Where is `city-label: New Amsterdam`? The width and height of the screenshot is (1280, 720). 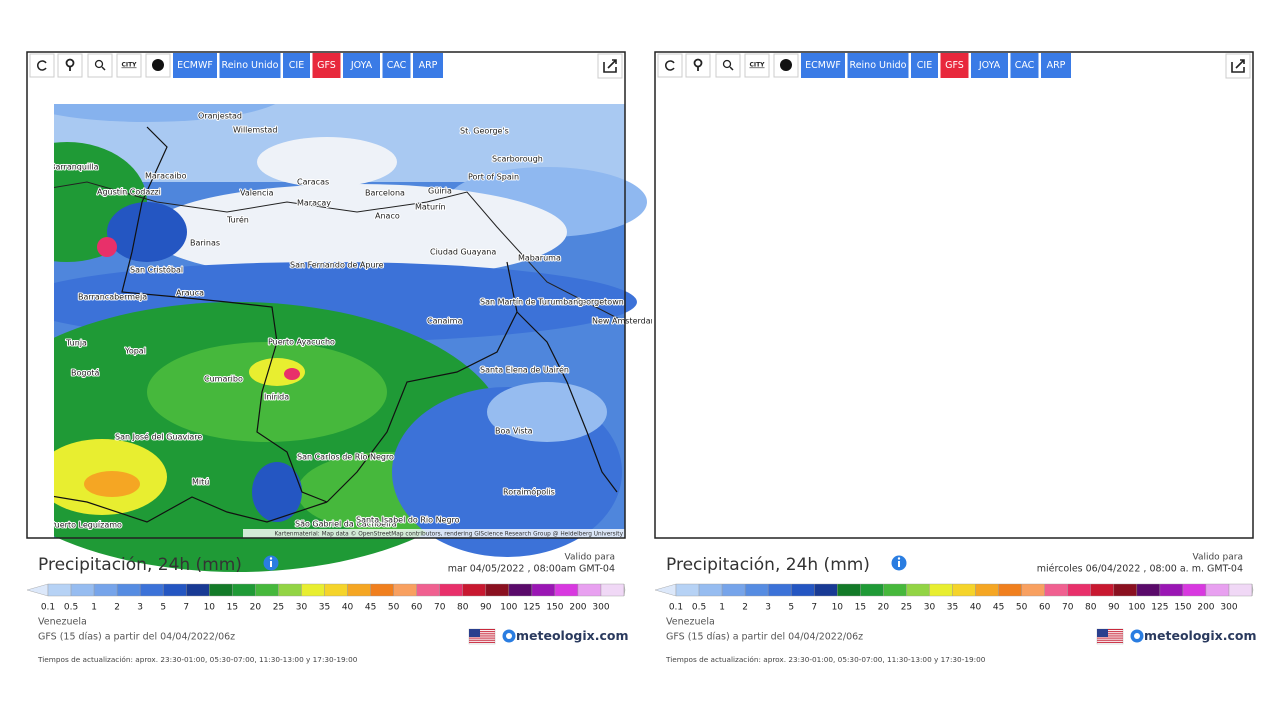
city-label: New Amsterdam is located at coordinates (1250, 321).